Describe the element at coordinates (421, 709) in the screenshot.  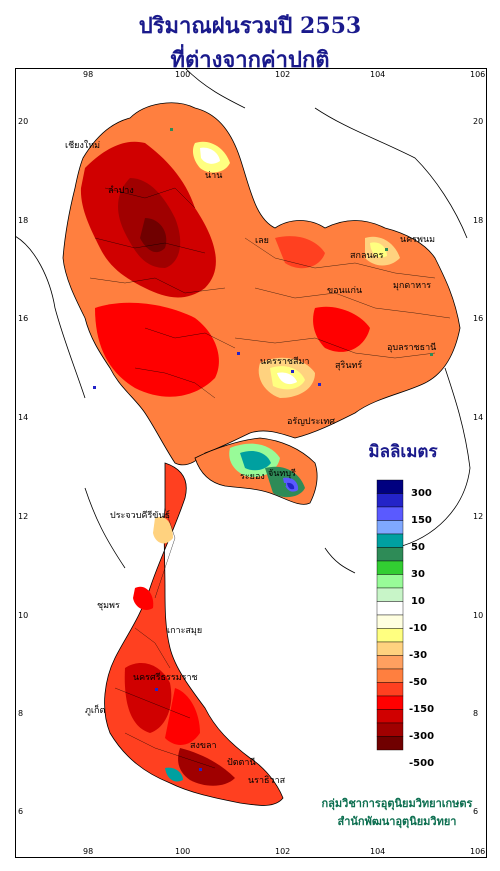
I see `legend-tick: -150` at that location.